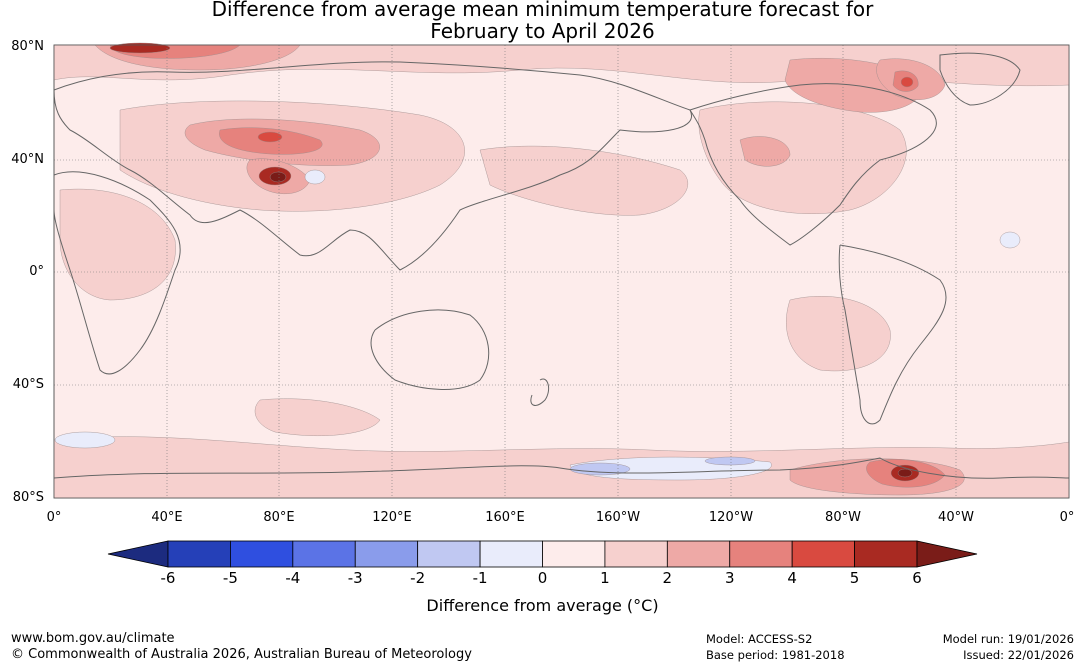 Image resolution: width=1085 pixels, height=667 pixels. What do you see at coordinates (730, 461) in the screenshot?
I see `anomaly-spot-ross-sea-east` at bounding box center [730, 461].